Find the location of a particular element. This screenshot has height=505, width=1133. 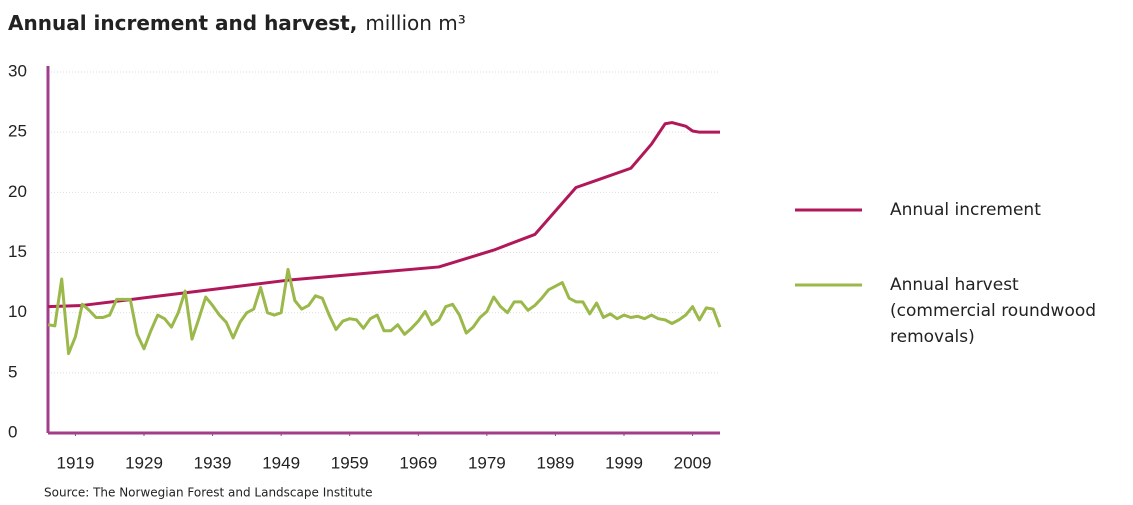

y-tick-label: 15 is located at coordinates (17, 251).